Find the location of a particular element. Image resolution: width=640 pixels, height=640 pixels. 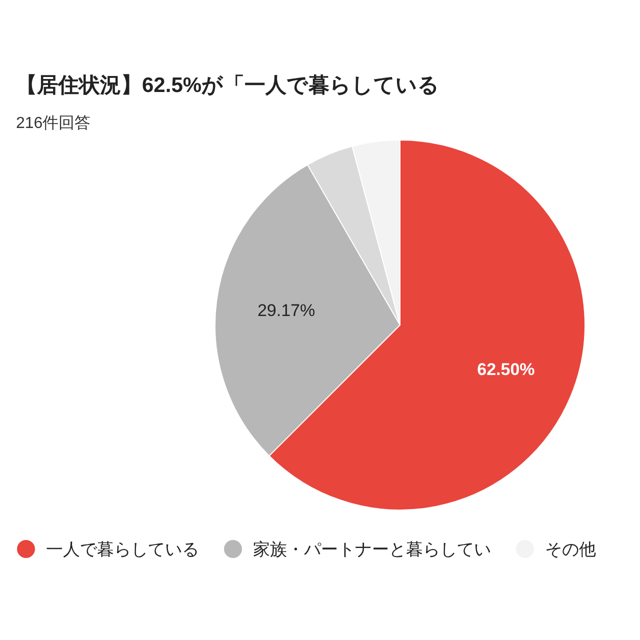

chart-title: 【居住状況】62.5%が「一人で暮らしている is located at coordinates (228, 85).